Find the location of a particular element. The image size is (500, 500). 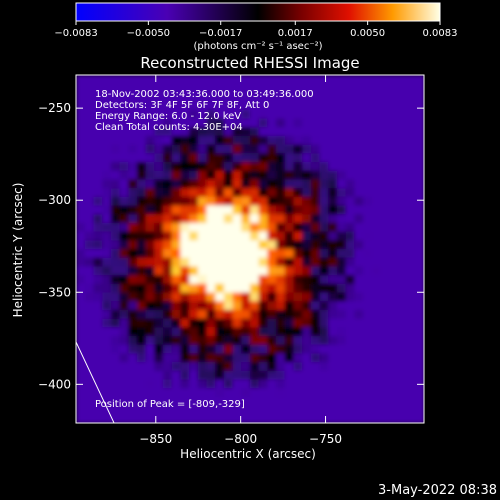

footer-date: 3-May-2022 08:38 is located at coordinates (437, 490).